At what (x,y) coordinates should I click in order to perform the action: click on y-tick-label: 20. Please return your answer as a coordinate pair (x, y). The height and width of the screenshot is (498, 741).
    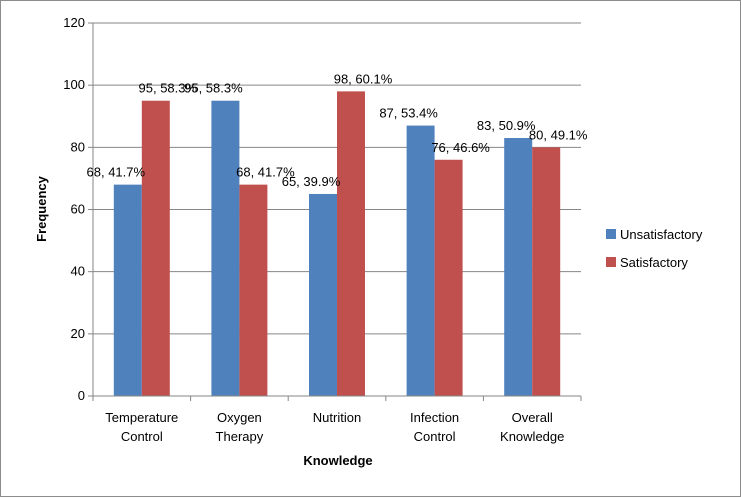
    Looking at the image, I should click on (78, 333).